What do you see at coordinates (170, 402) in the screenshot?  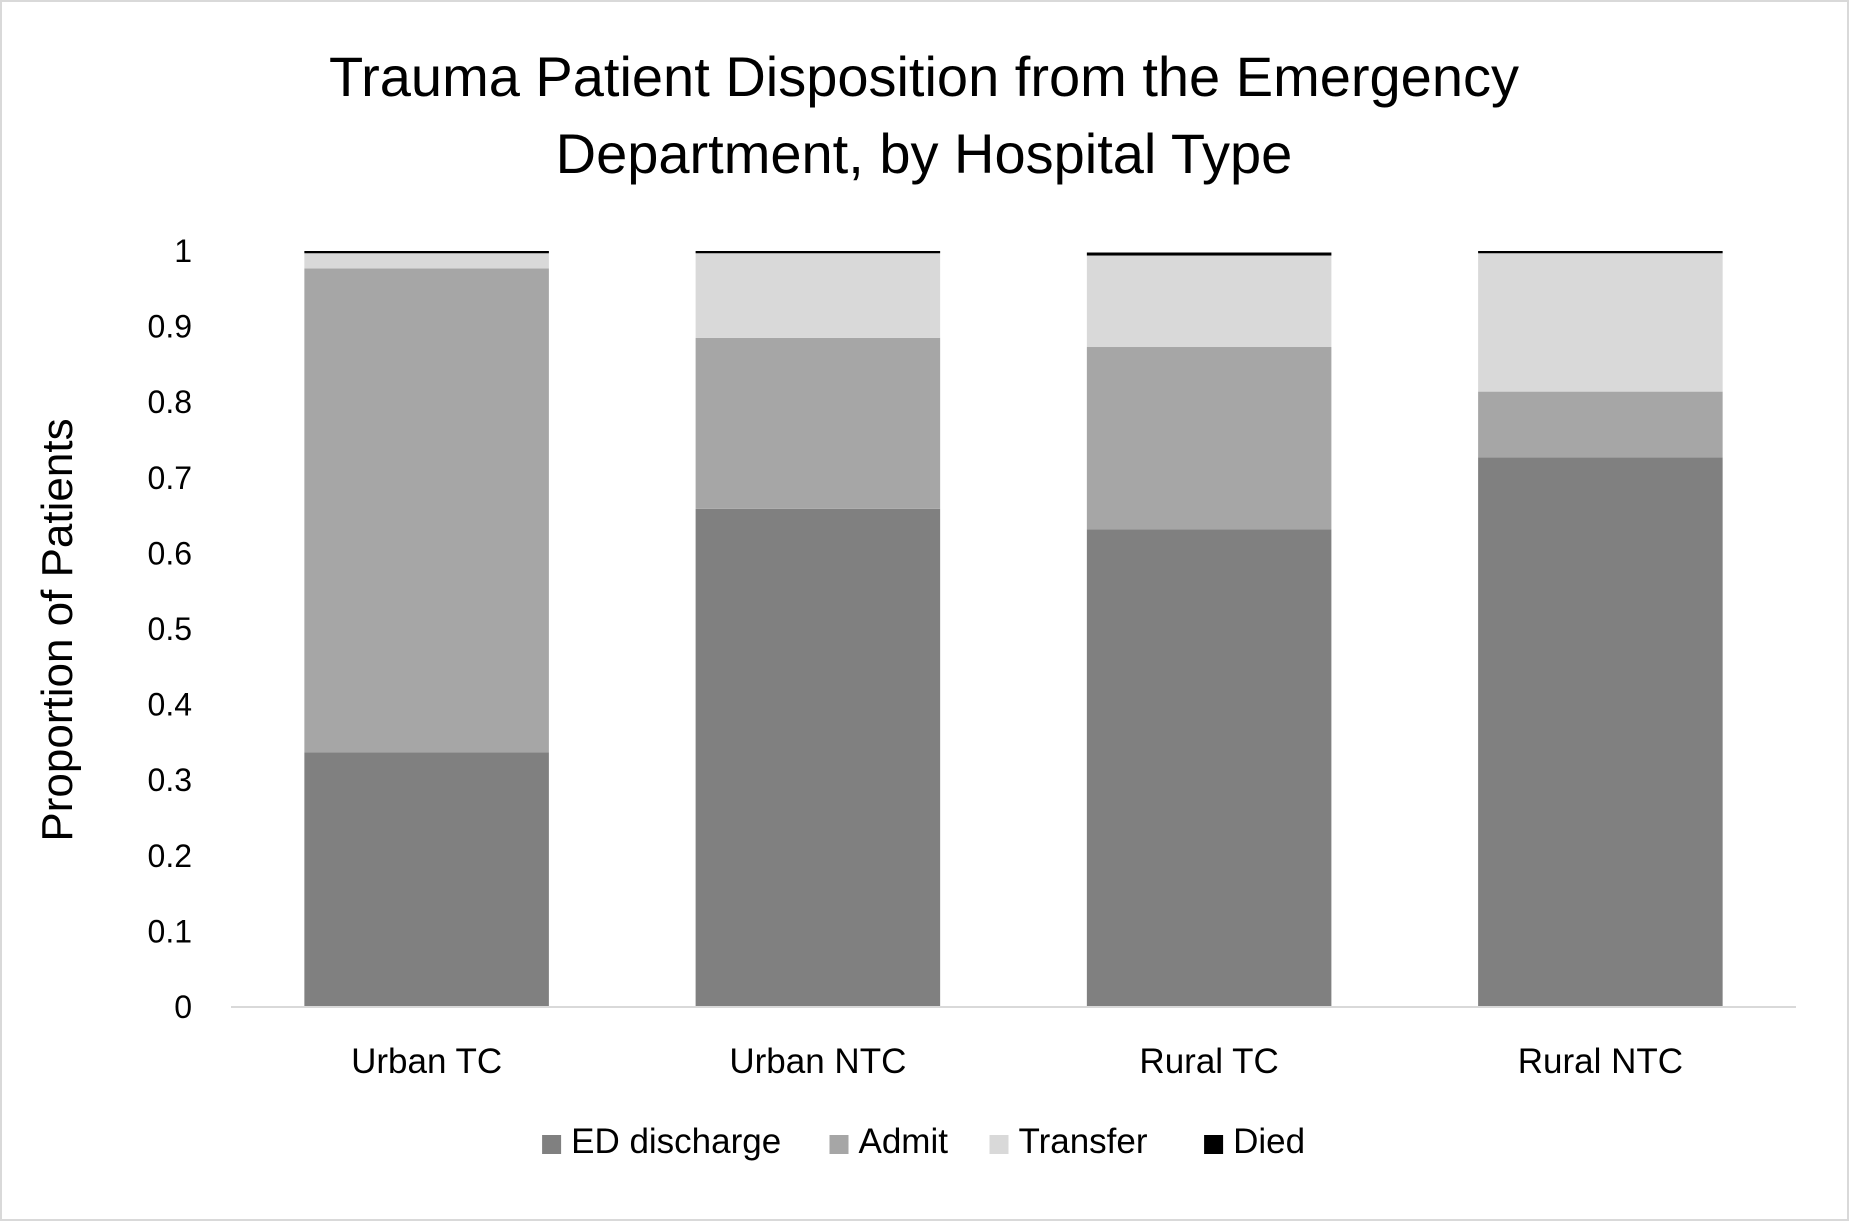 I see `y-tick-label: 0.8` at bounding box center [170, 402].